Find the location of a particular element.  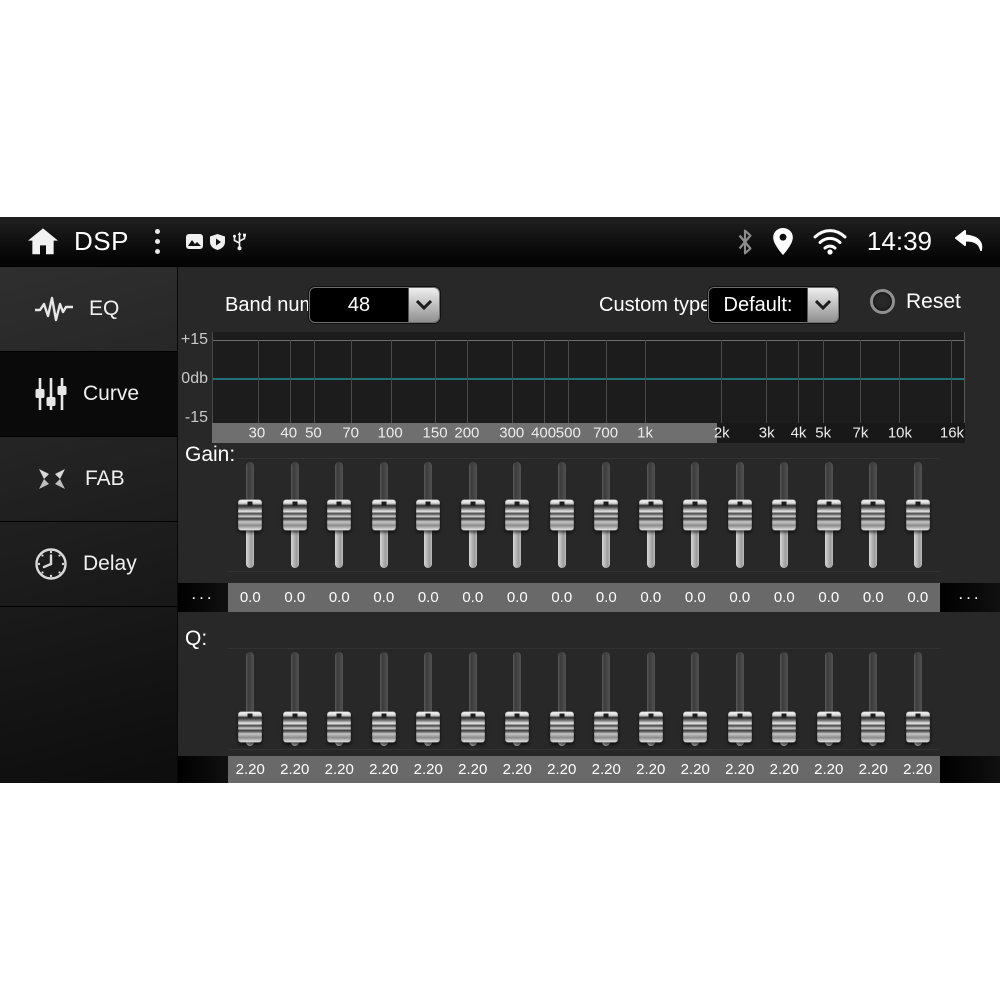

sidebar-item-fab: FAB is located at coordinates (88, 479).